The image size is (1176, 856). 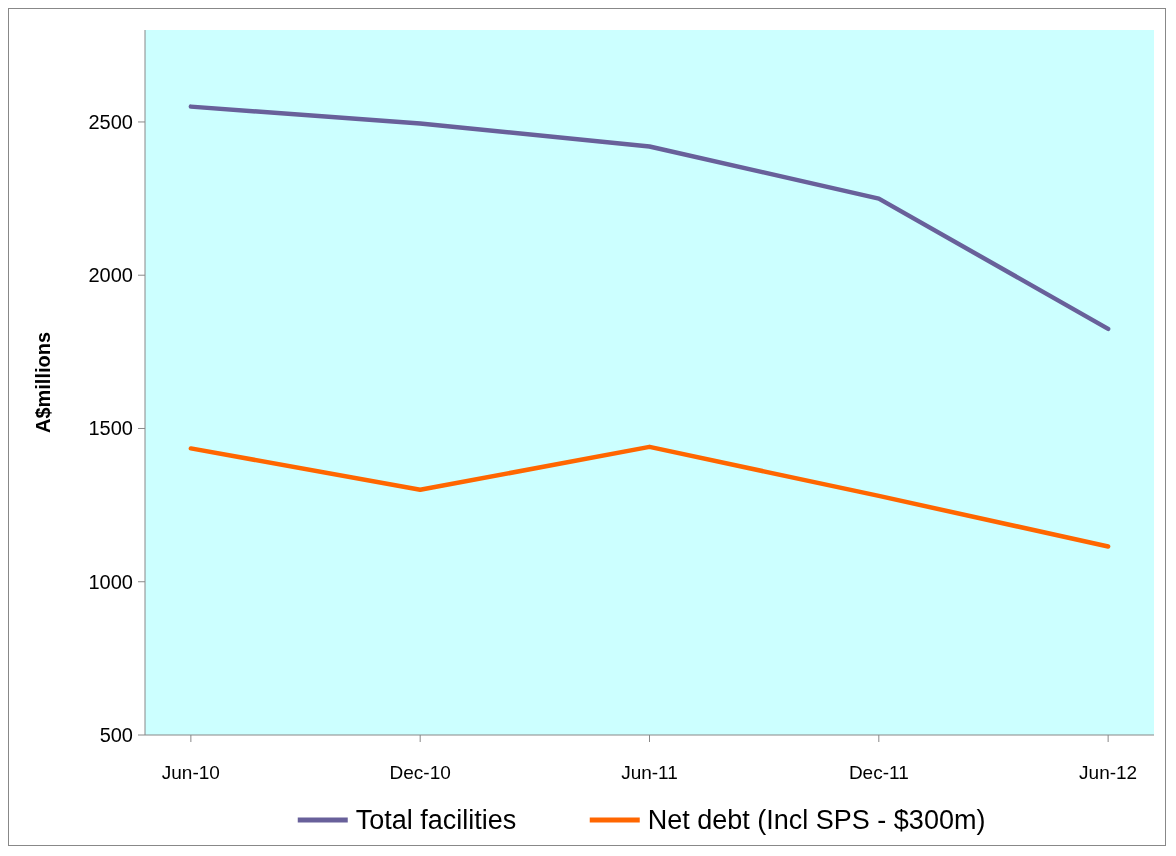 What do you see at coordinates (43, 382) in the screenshot?
I see `y-axis-title: A$millions` at bounding box center [43, 382].